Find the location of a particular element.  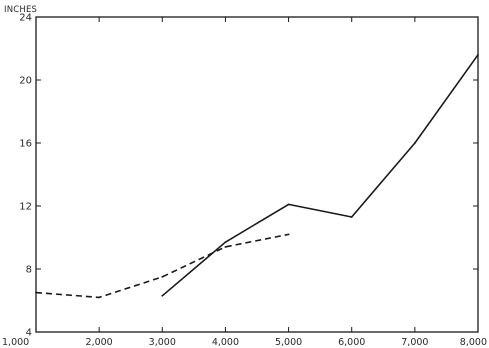

y-tick-label: 4 is located at coordinates (29, 333).